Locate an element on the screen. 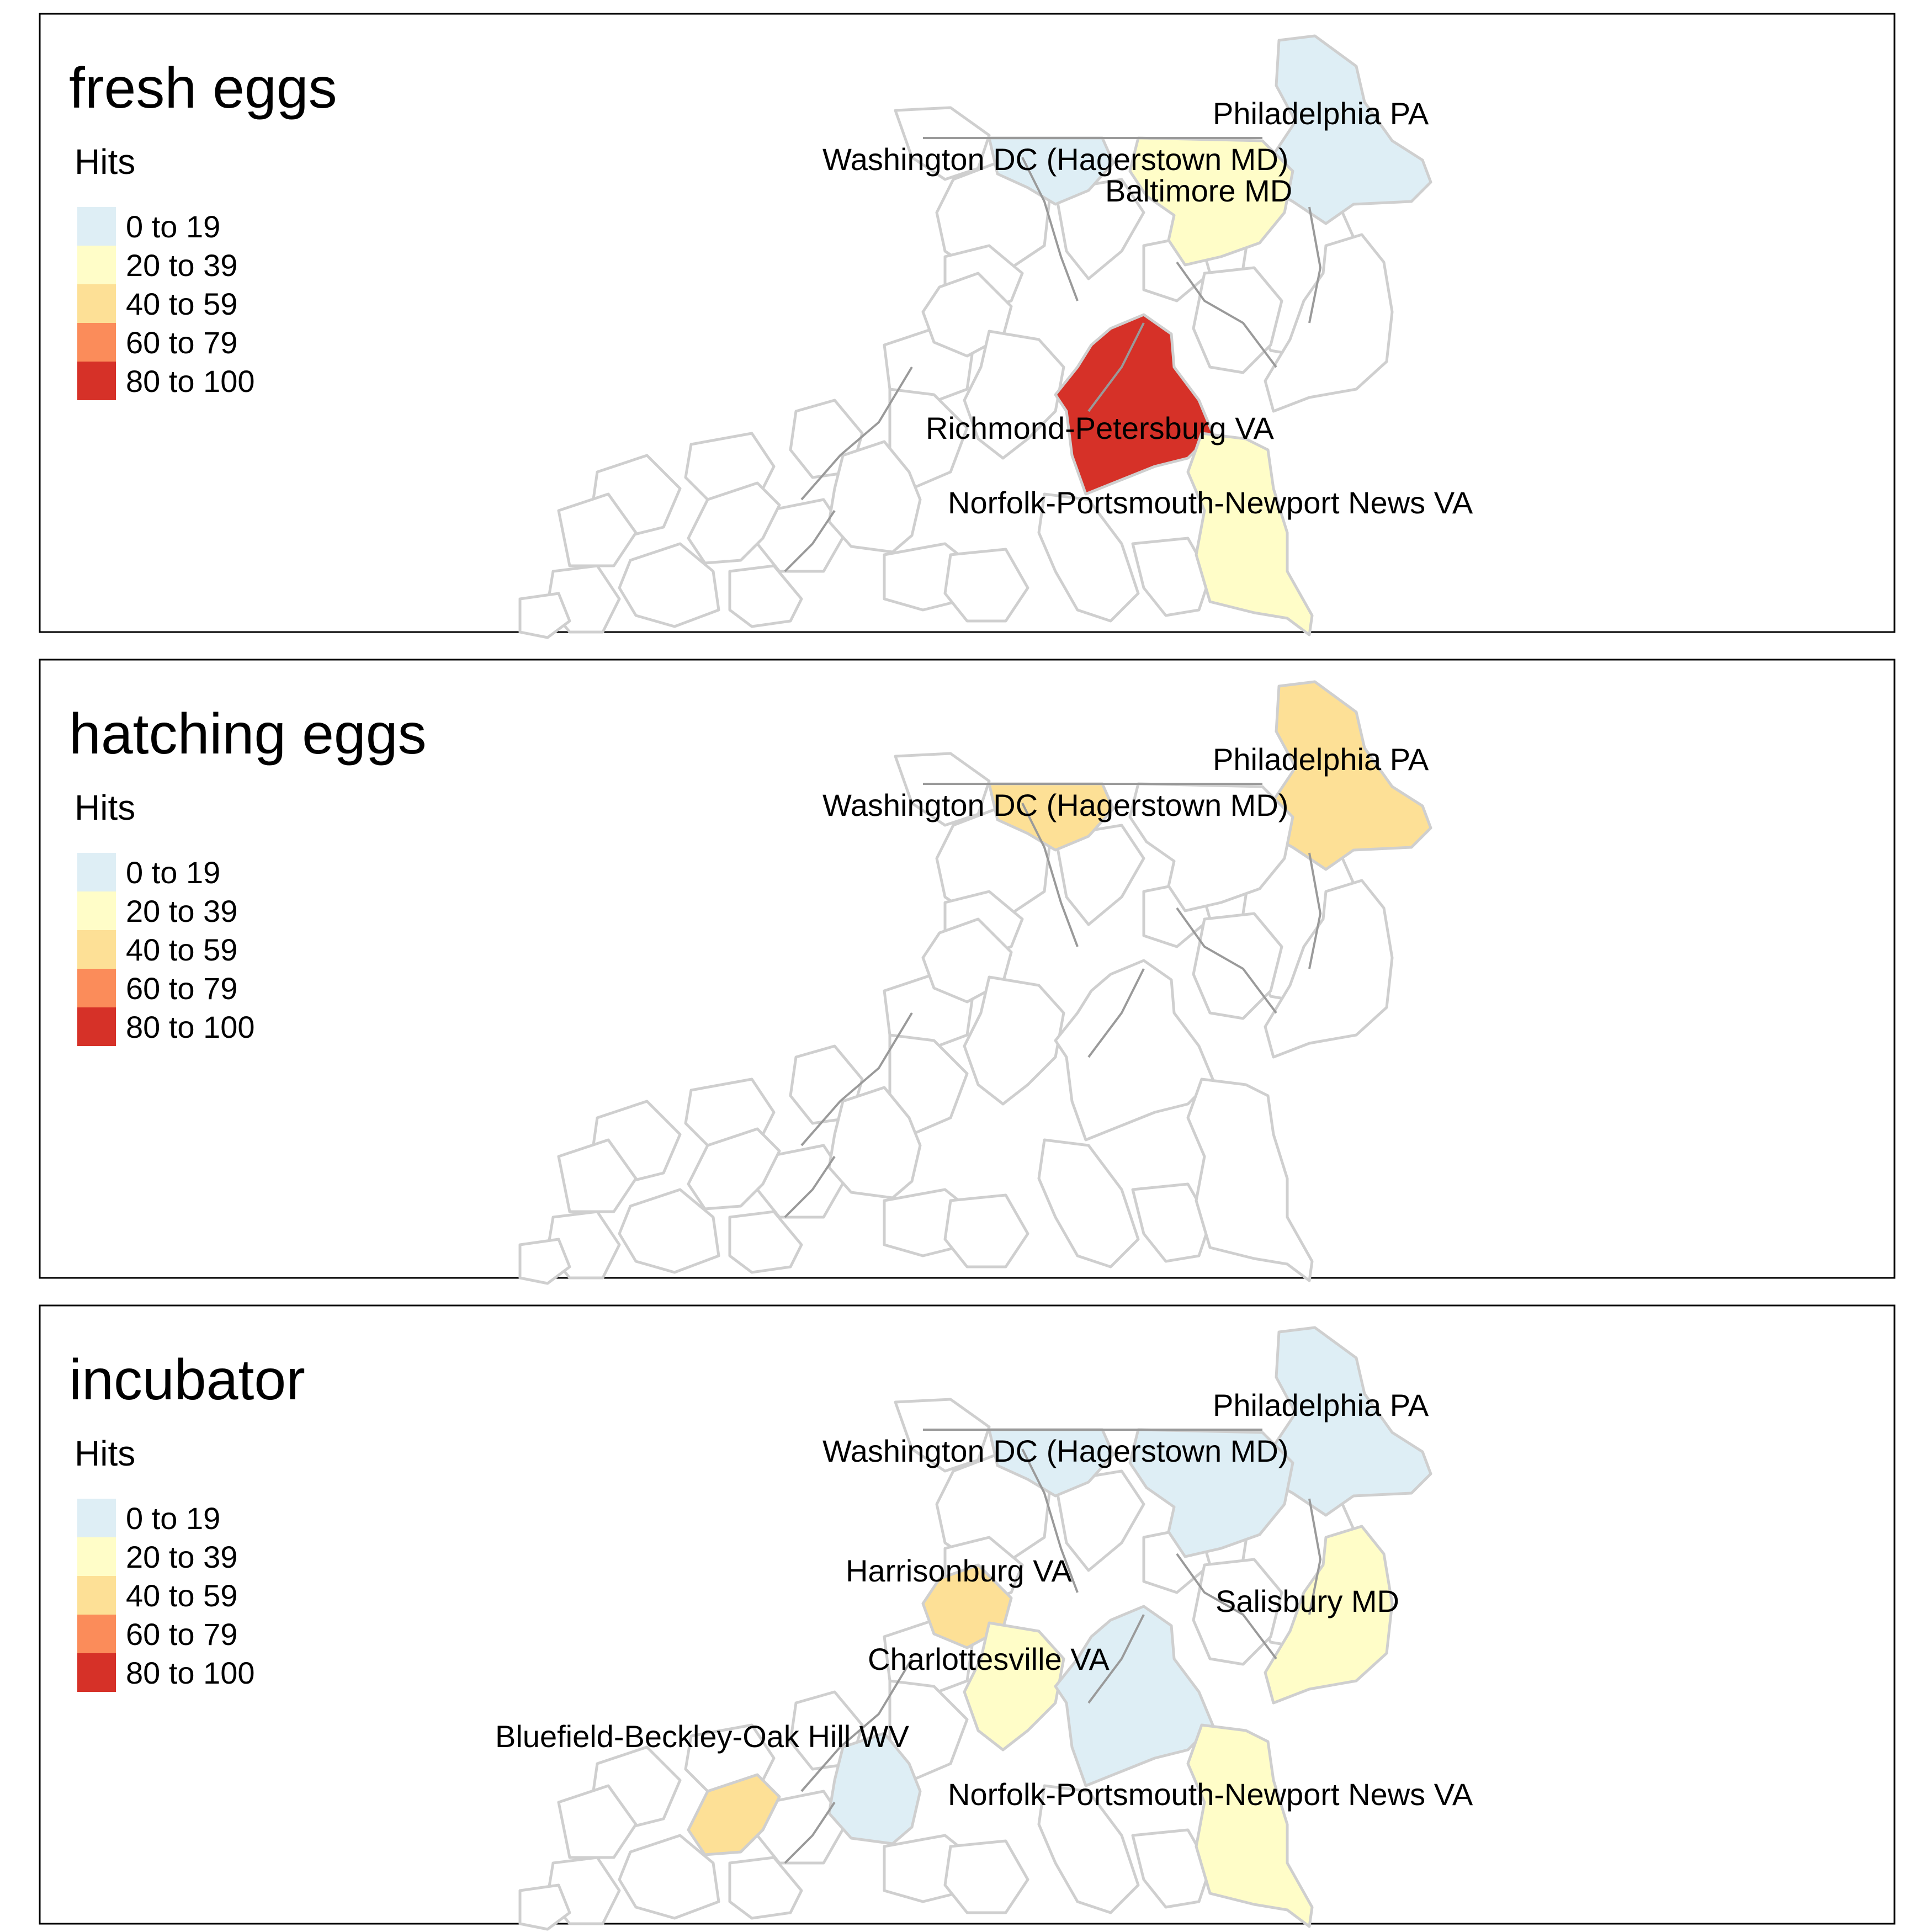 Image resolution: width=1932 pixels, height=1932 pixels. region-label-bluefield: Bluefield-Beckley-Oak Hill WV is located at coordinates (703, 1737).